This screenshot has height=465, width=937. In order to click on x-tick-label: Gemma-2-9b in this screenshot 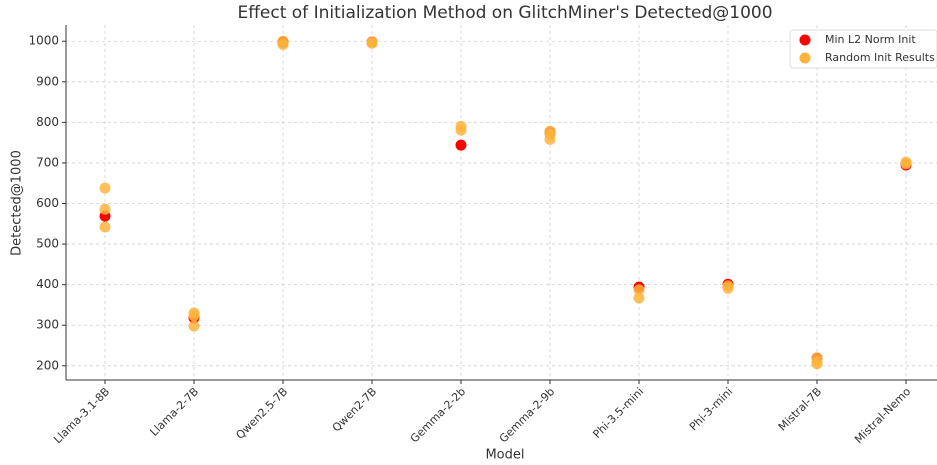, I will do `click(527, 415)`.